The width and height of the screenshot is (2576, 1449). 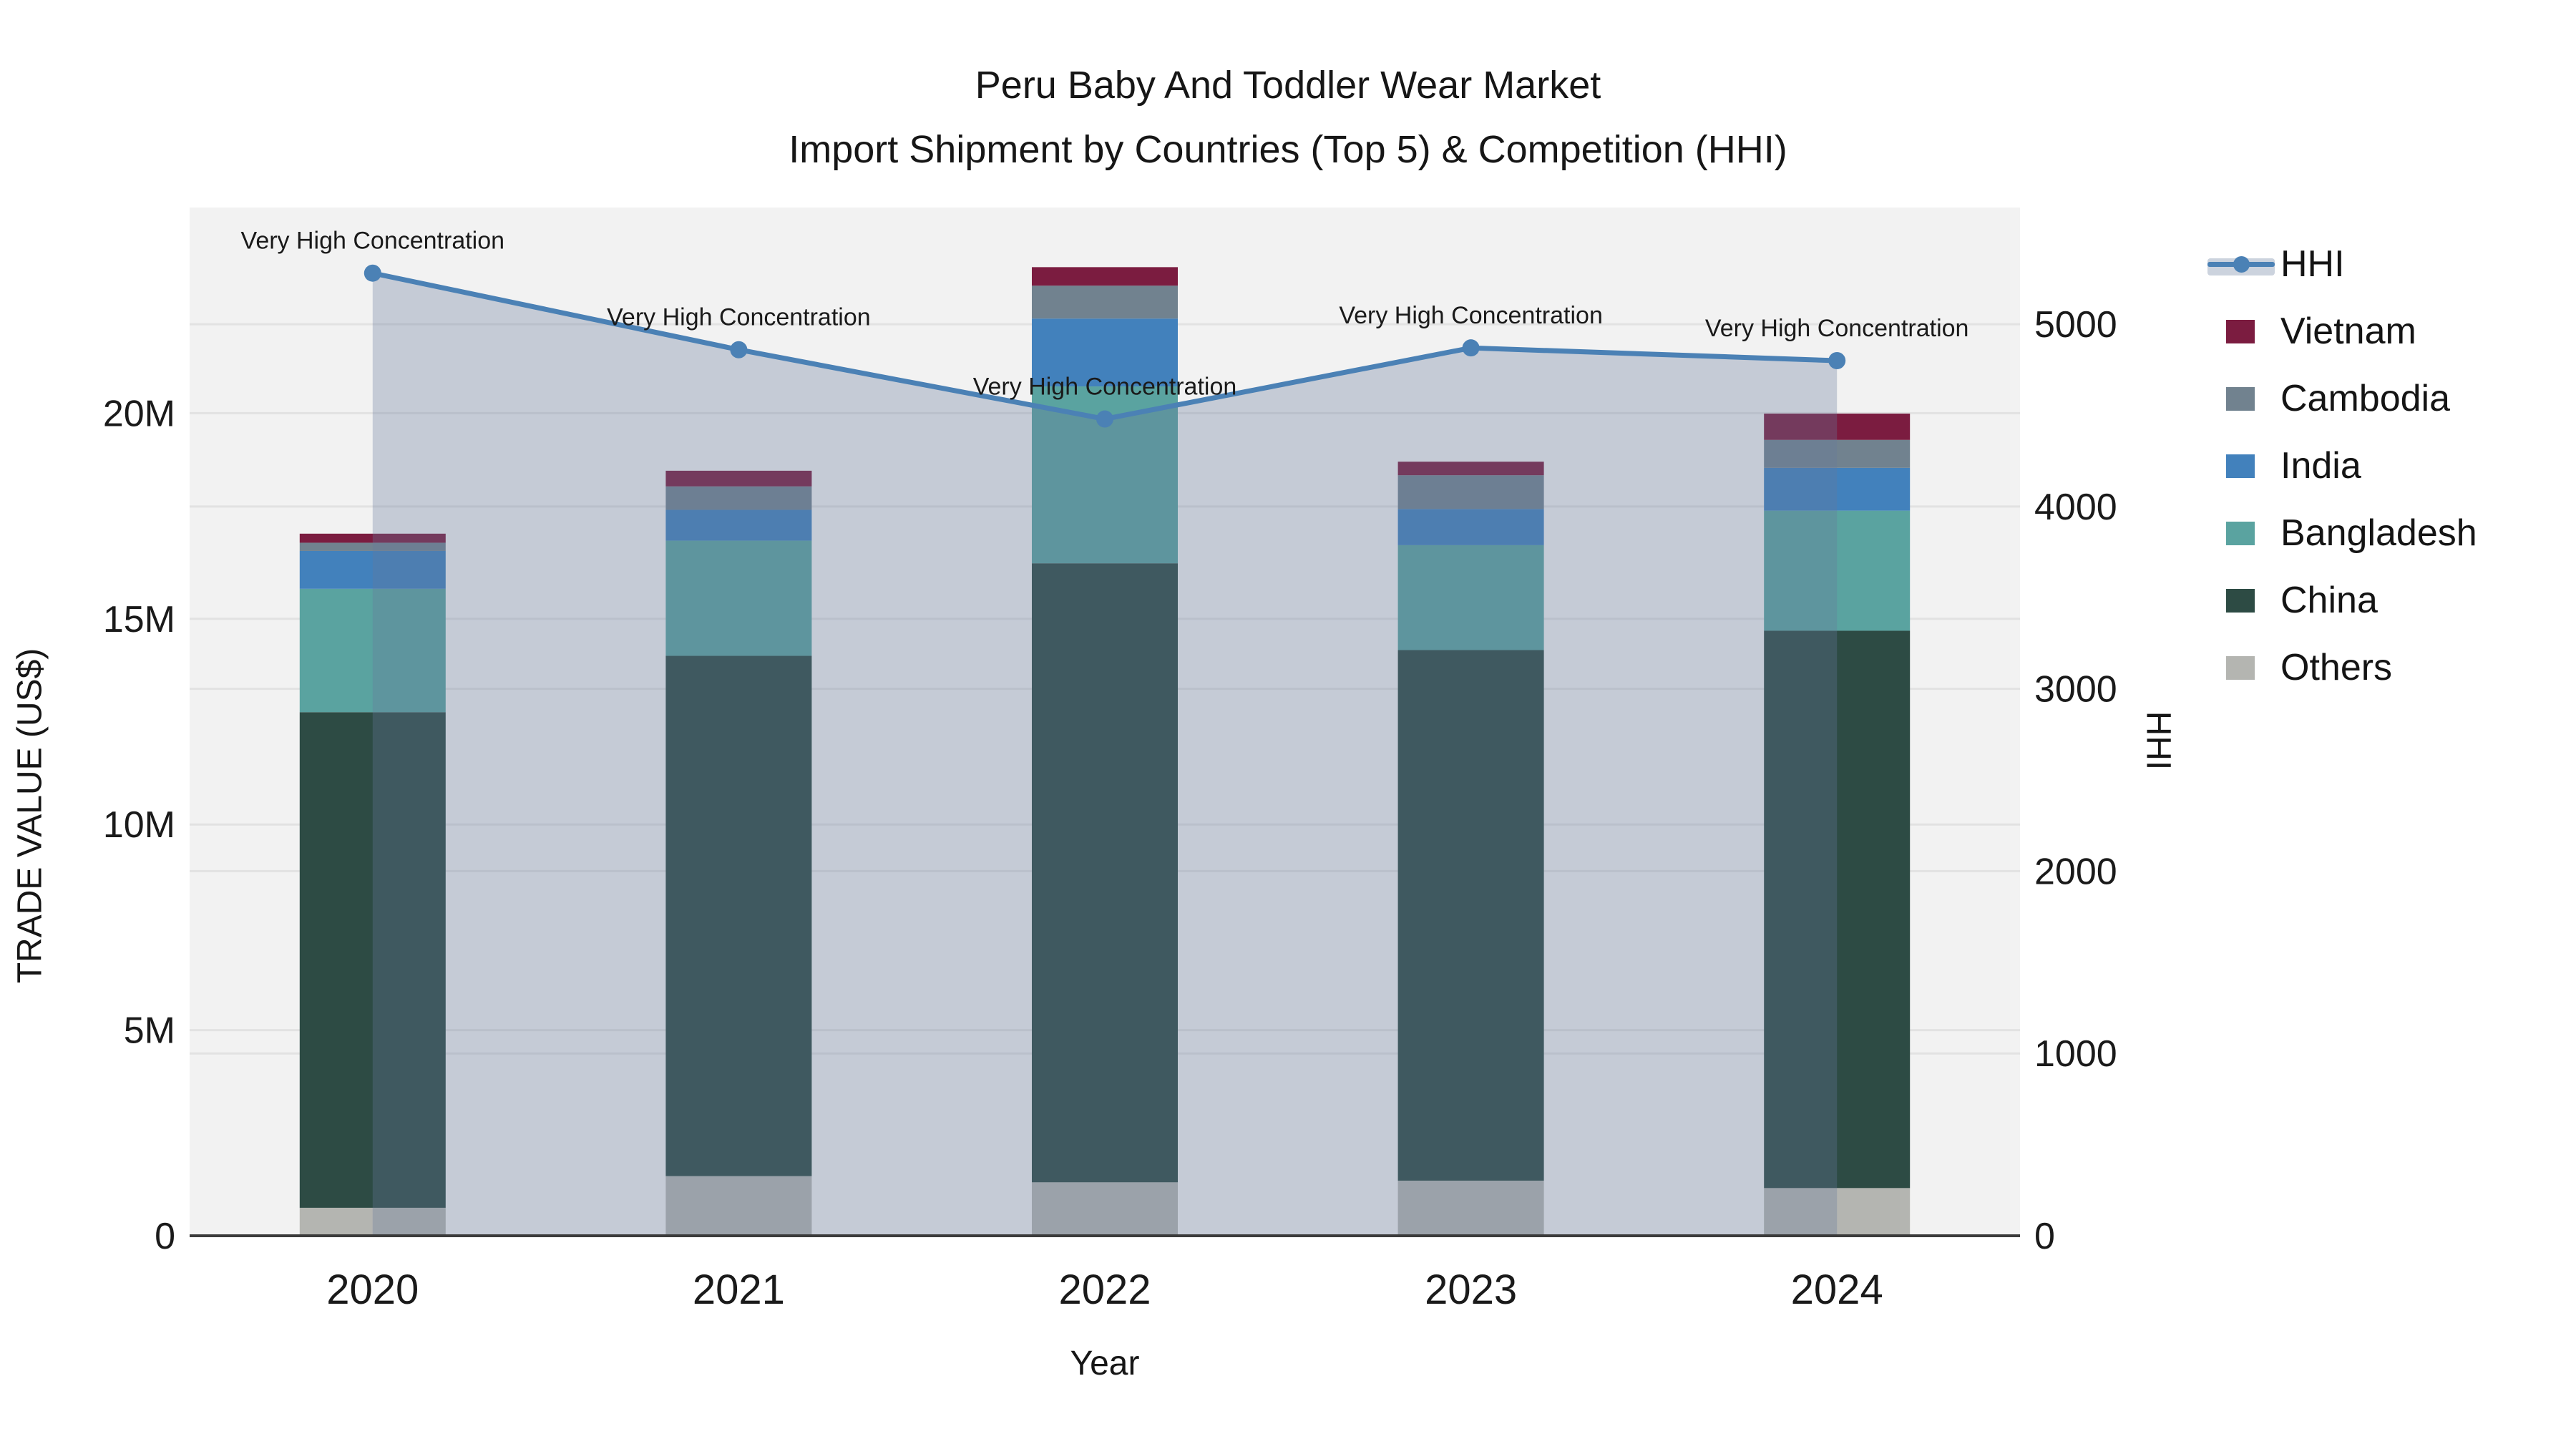 I want to click on legend-swatch-others, so click(x=2243, y=667).